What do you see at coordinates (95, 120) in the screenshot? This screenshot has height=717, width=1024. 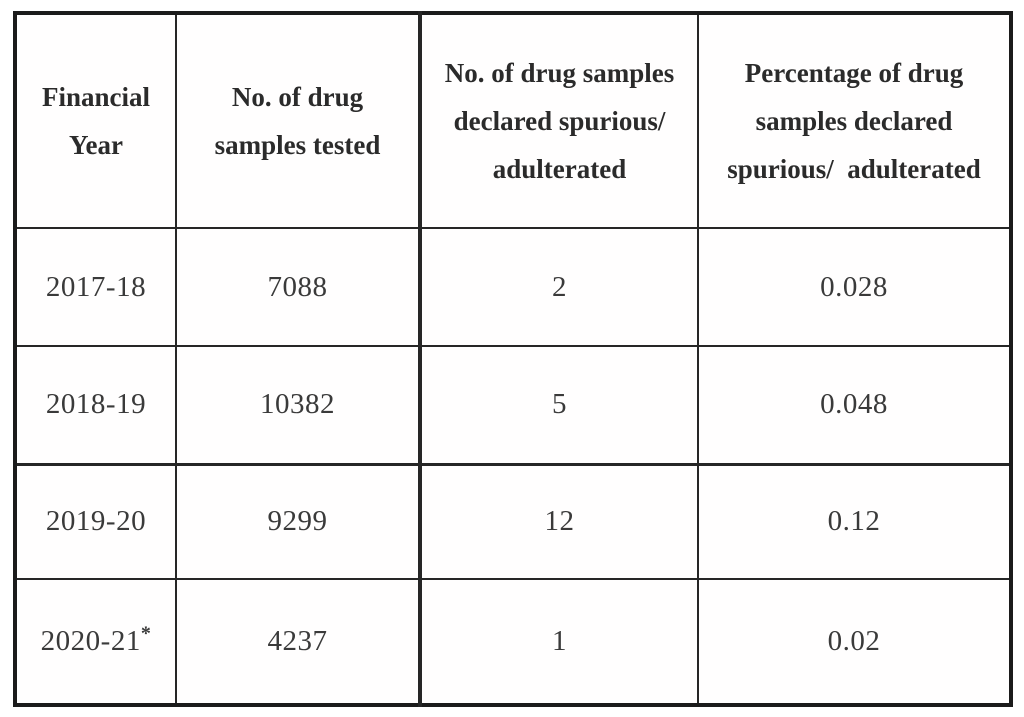 I see `header-financial-year: Financial Year` at bounding box center [95, 120].